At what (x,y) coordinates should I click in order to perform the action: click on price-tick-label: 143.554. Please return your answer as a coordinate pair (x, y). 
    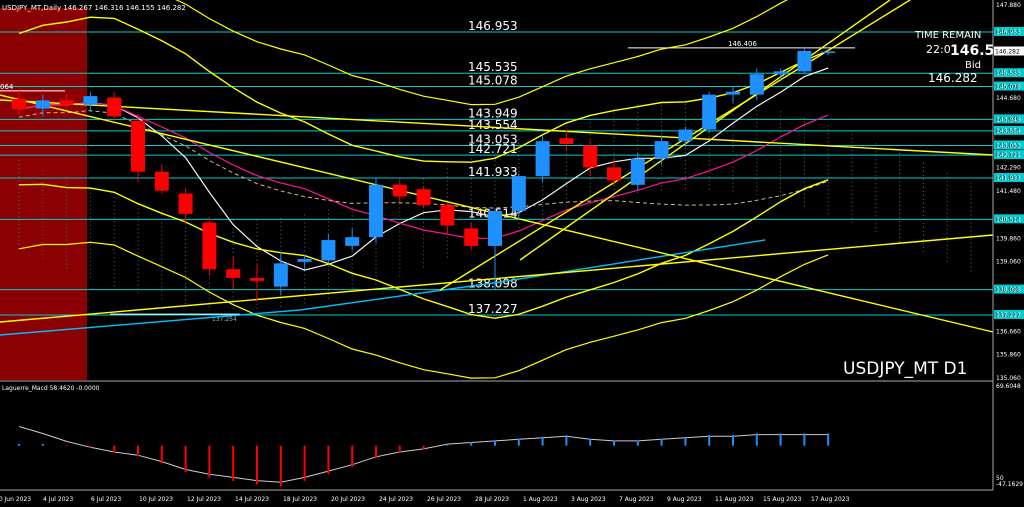
    Looking at the image, I should click on (1008, 131).